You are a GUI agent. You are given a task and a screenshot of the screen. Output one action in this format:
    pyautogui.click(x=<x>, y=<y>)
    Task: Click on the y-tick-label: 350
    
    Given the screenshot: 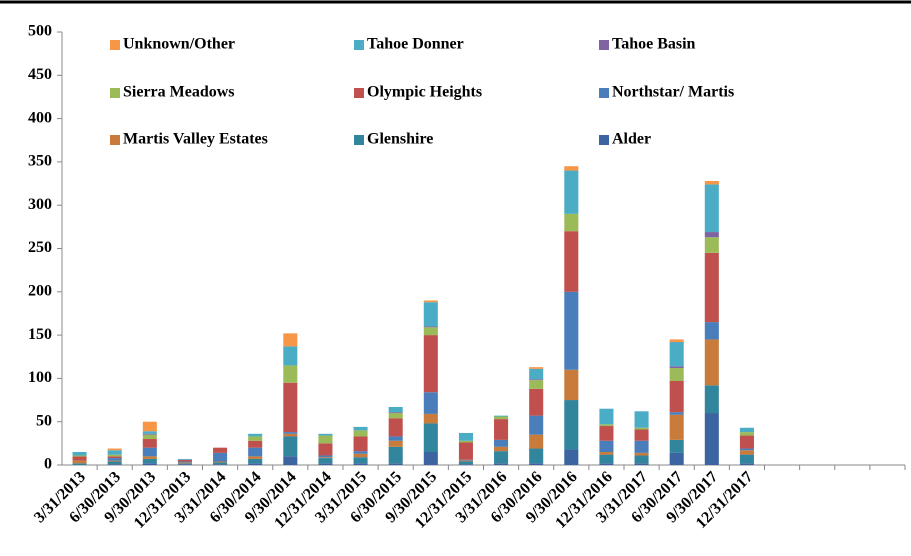 What is the action you would take?
    pyautogui.click(x=40, y=161)
    